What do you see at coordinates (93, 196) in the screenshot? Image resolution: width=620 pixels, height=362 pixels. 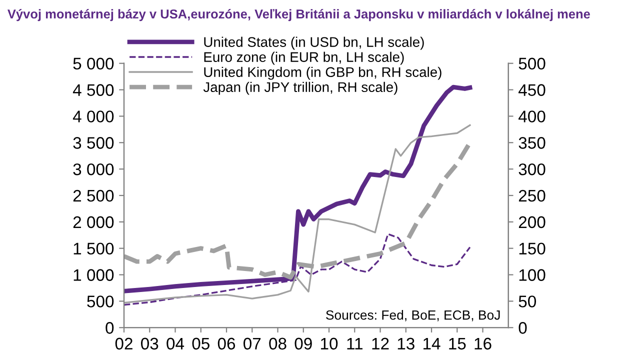 I see `y-tick-label: 2 500` at bounding box center [93, 196].